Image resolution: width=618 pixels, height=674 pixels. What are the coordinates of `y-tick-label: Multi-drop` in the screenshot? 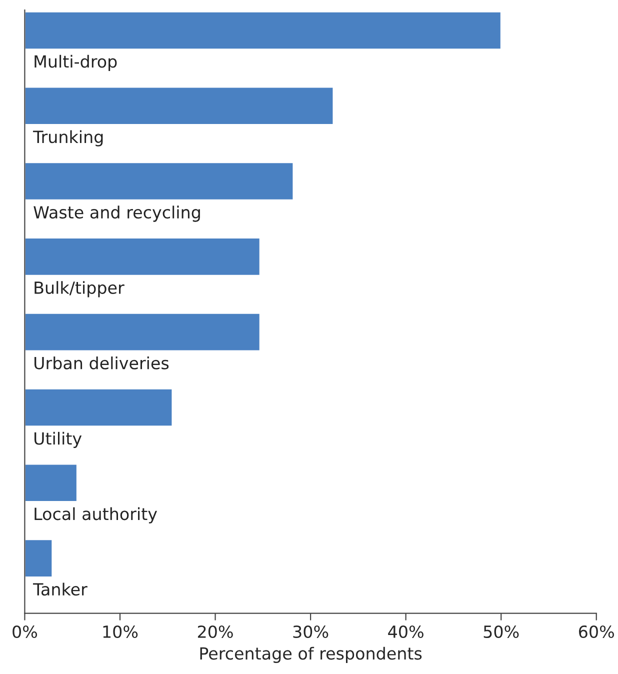 It's located at (75, 63).